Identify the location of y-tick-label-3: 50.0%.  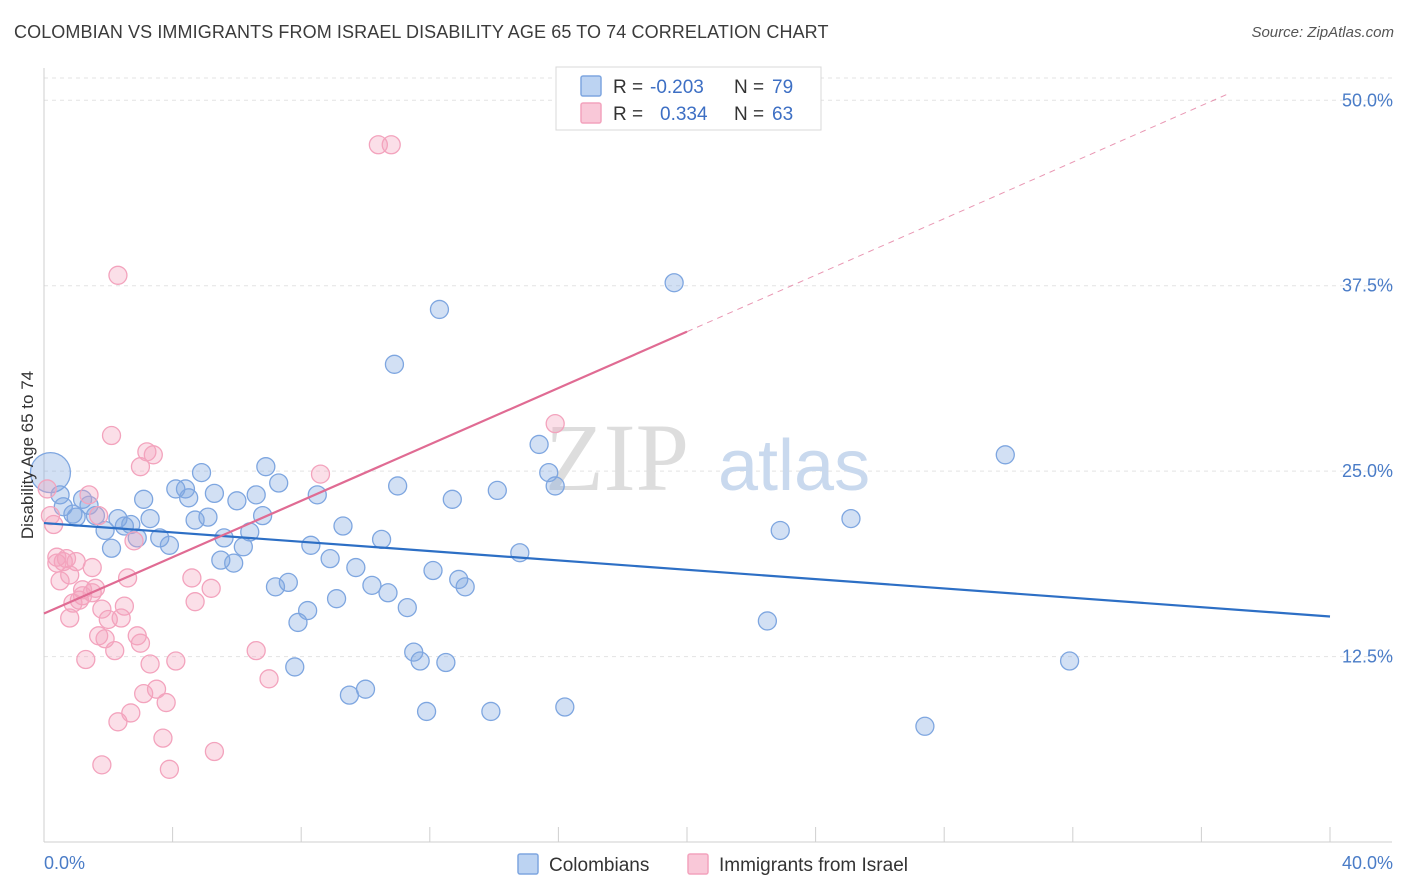
(1367, 100).